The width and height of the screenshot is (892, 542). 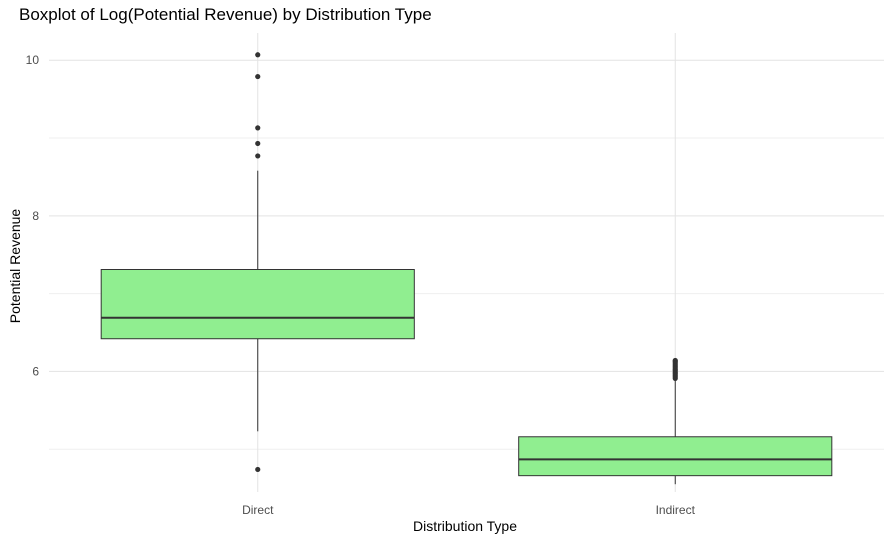 I want to click on x-tick-label: Indirect, so click(x=676, y=510).